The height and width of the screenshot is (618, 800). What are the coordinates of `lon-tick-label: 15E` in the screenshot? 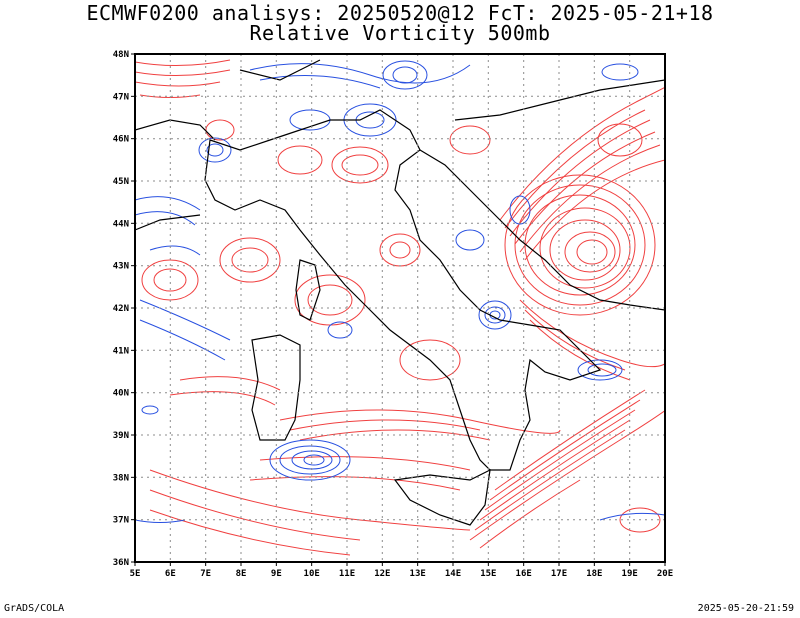 It's located at (488, 574).